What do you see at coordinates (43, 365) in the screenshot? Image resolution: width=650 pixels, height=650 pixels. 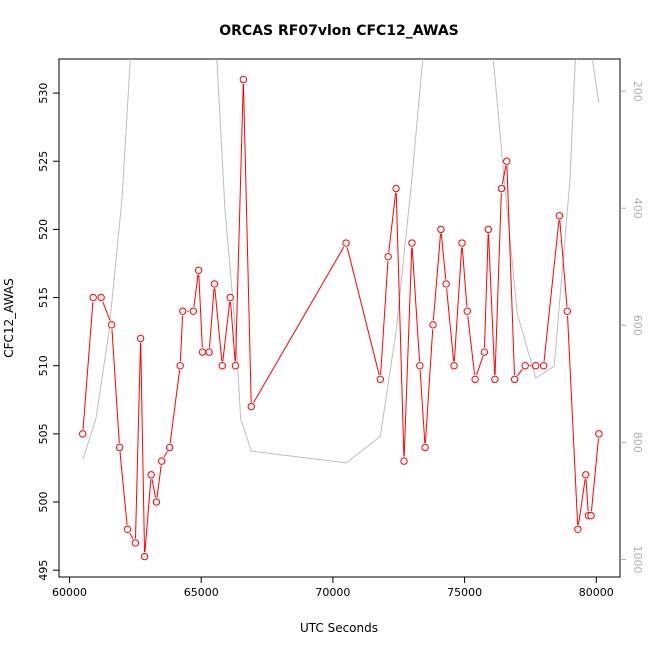 I see `y-tick-label: 510` at bounding box center [43, 365].